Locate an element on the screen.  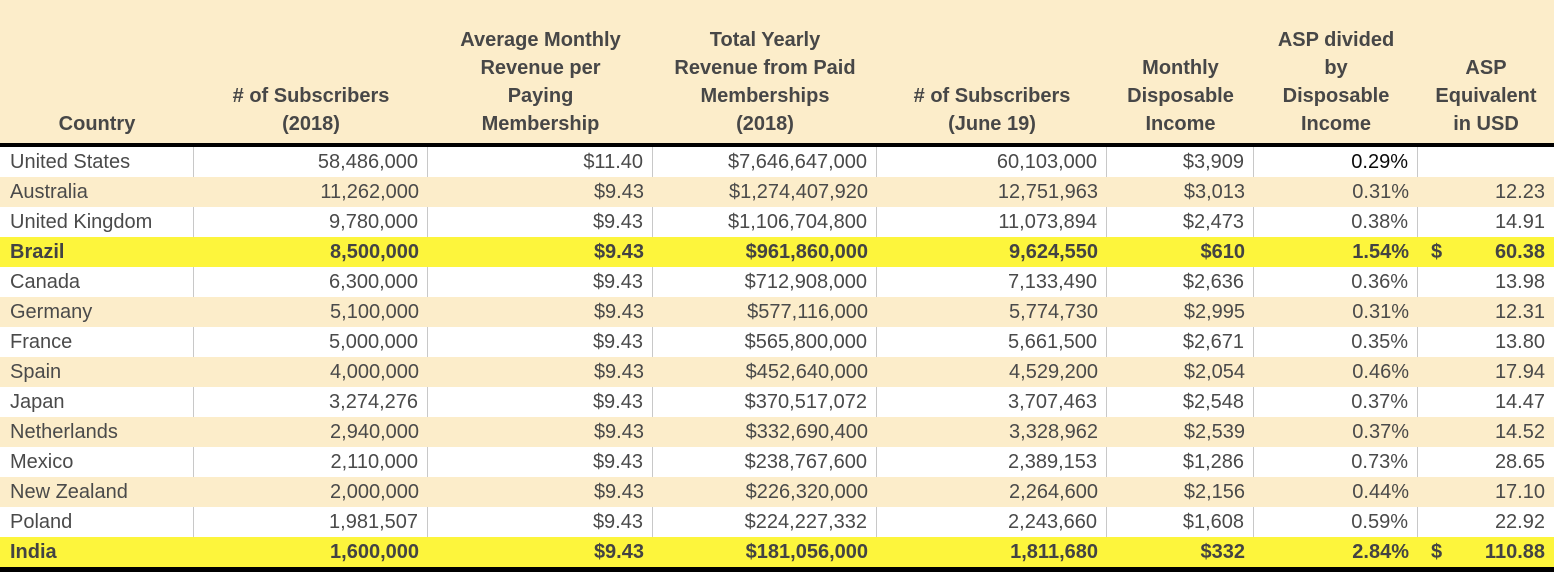
cell-subscribers-june19: 4,529,200 is located at coordinates (1053, 372).